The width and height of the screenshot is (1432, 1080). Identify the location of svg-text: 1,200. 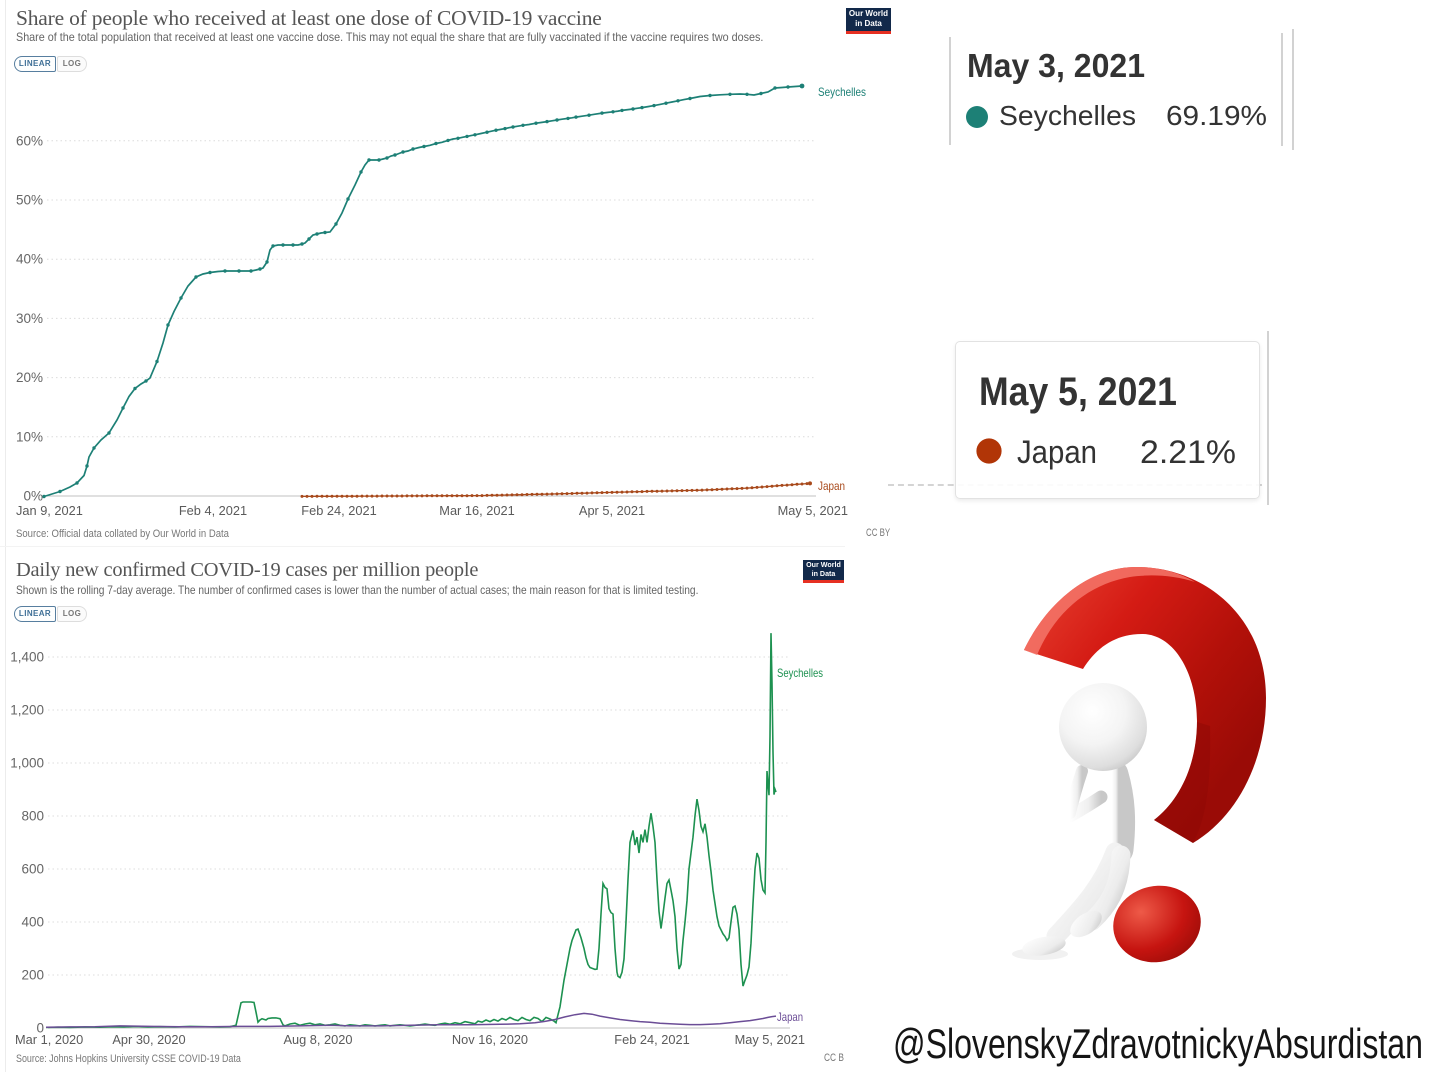
(27, 710).